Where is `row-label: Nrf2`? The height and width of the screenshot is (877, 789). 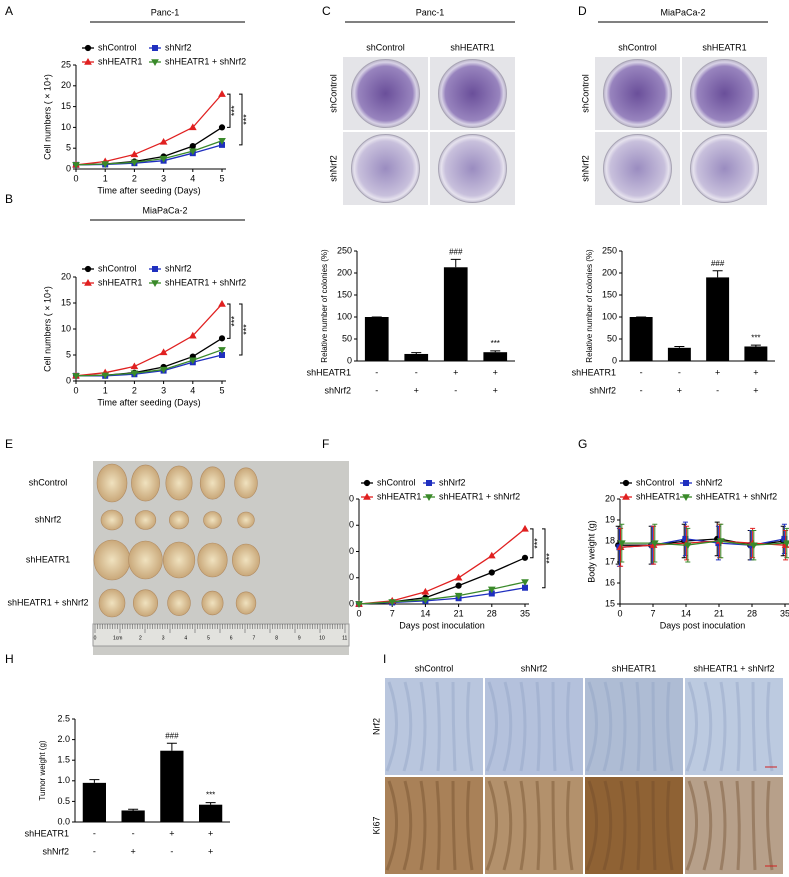
row-label: Nrf2 is located at coordinates (376, 726).